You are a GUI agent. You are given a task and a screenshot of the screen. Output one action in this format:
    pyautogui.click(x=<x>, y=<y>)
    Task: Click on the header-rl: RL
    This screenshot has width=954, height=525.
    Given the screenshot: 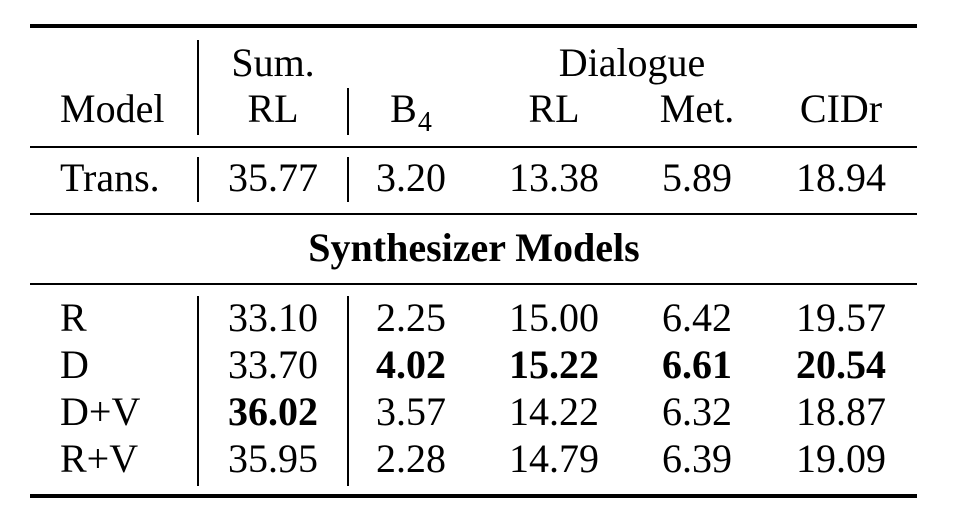 What is the action you would take?
    pyautogui.click(x=554, y=108)
    